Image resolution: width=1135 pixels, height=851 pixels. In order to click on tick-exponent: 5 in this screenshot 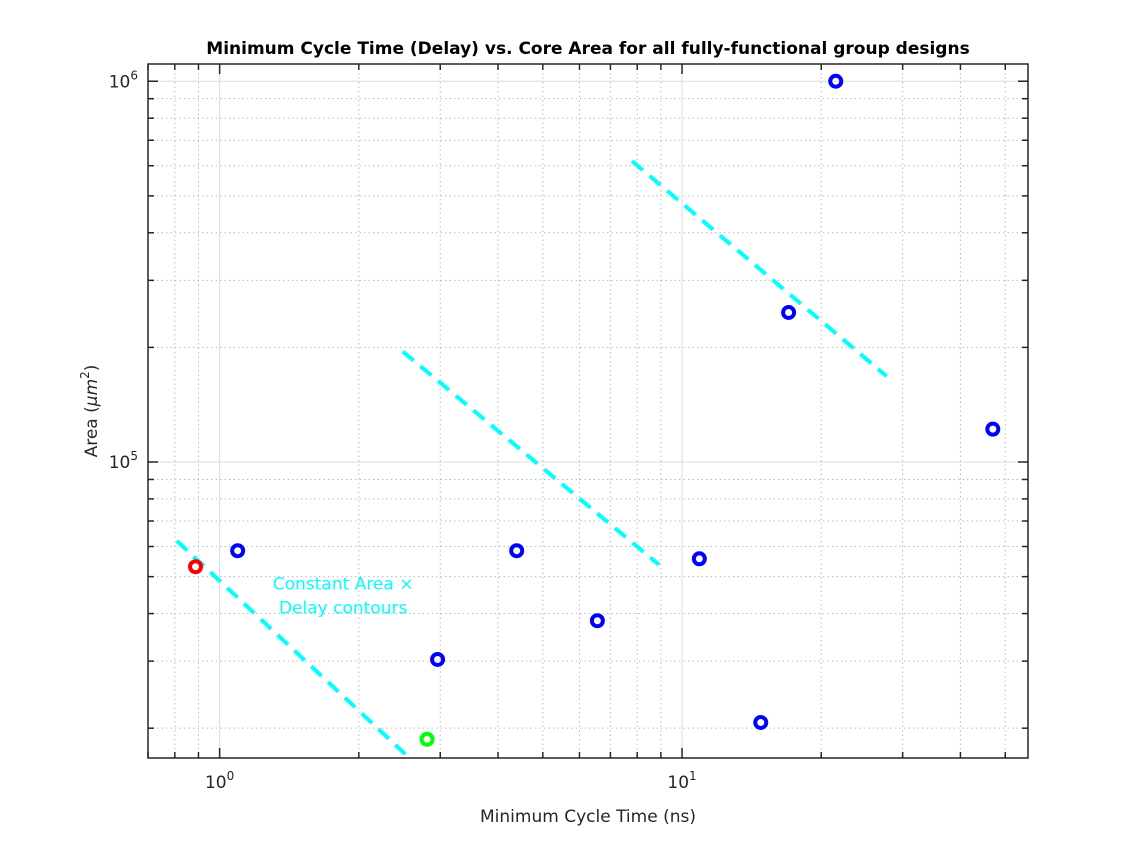, I will do `click(134, 456)`.